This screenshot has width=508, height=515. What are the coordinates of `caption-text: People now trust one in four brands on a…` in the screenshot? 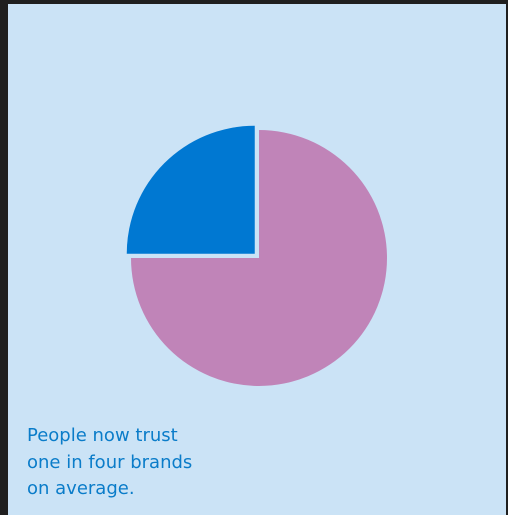 It's located at (110, 462).